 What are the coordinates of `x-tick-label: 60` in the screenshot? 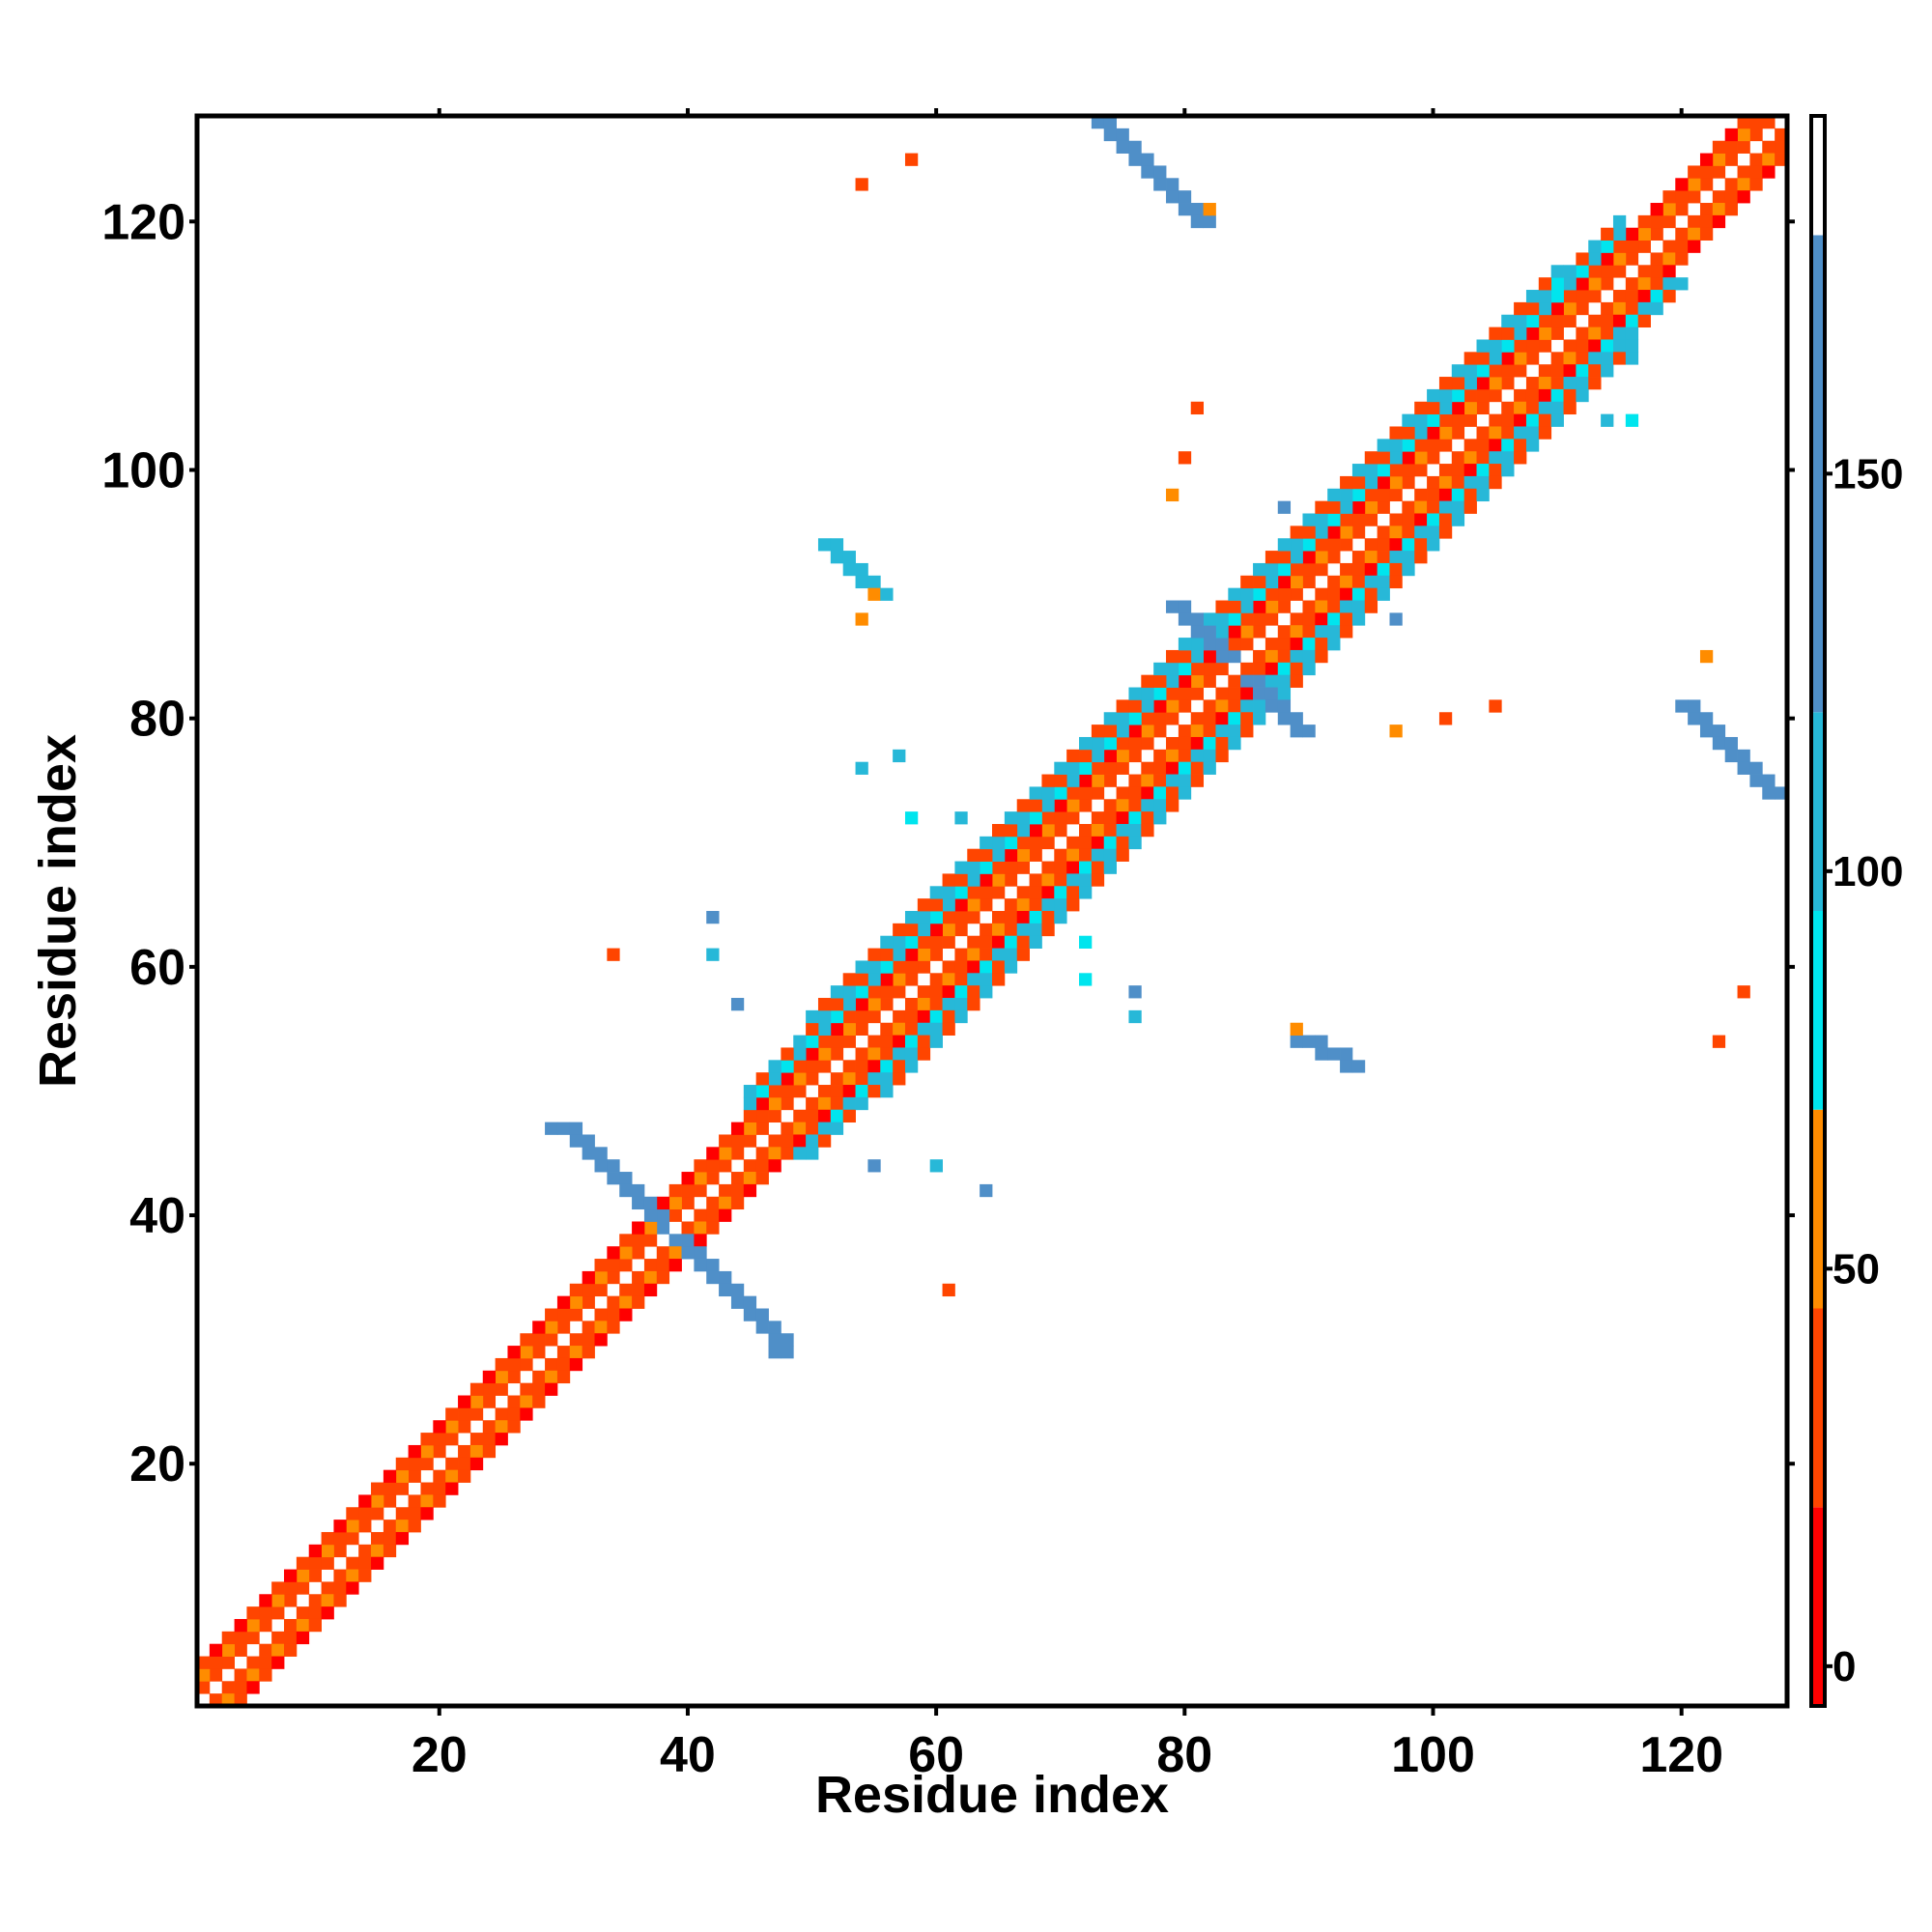 It's located at (936, 1755).